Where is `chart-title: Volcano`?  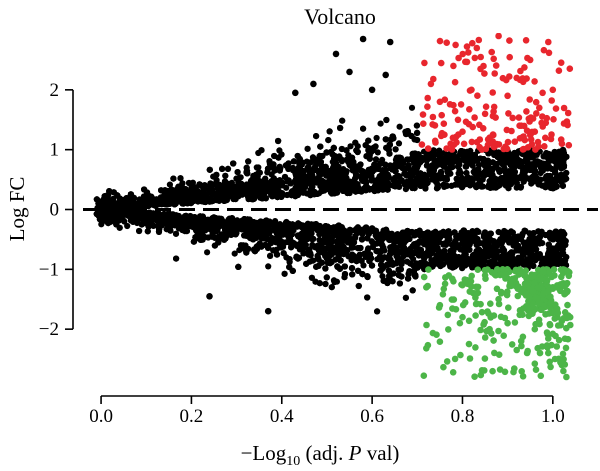 chart-title: Volcano is located at coordinates (340, 16).